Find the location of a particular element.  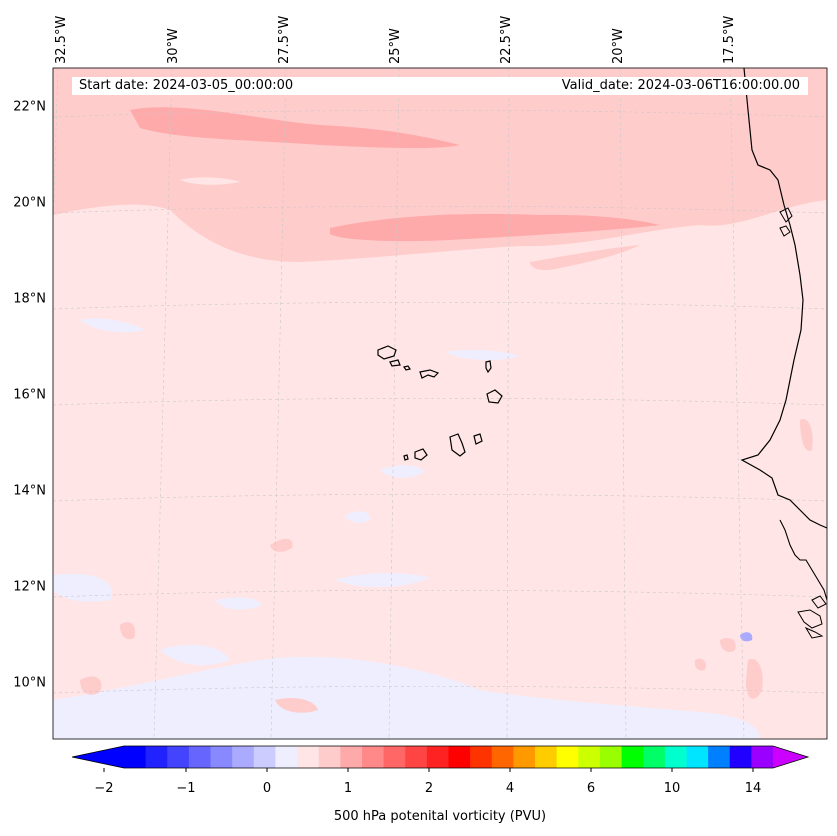

colorbar-tick-label: 6 is located at coordinates (591, 788).